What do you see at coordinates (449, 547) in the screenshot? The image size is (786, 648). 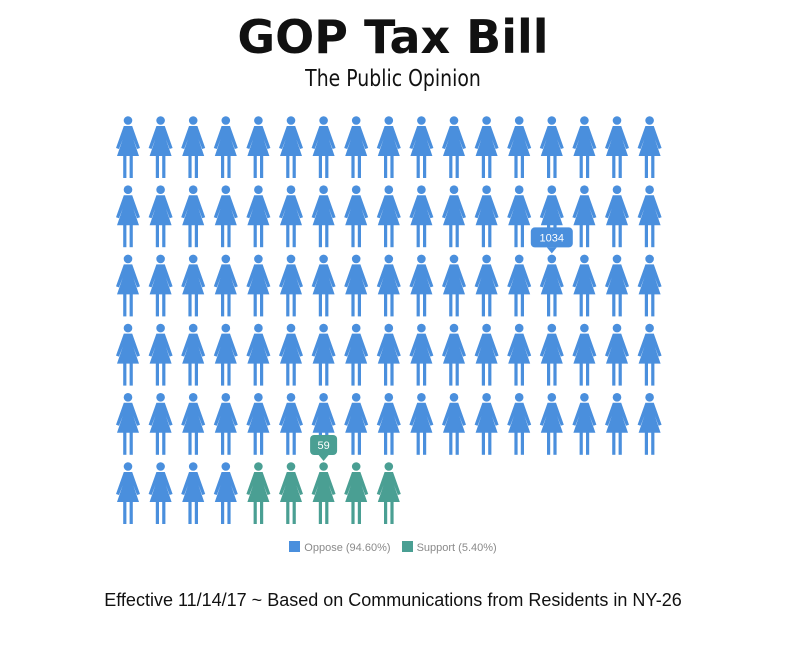 I see `legend-item-support: Support (5.40%)` at bounding box center [449, 547].